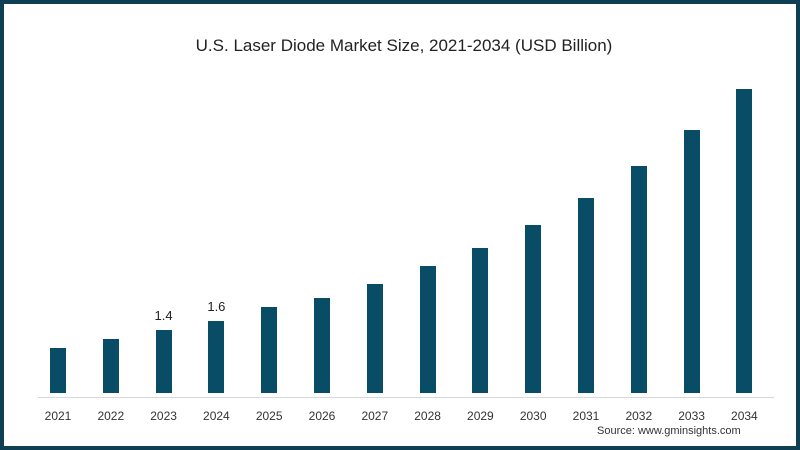  Describe the element at coordinates (216, 306) in the screenshot. I see `data-label: 1.6` at that location.